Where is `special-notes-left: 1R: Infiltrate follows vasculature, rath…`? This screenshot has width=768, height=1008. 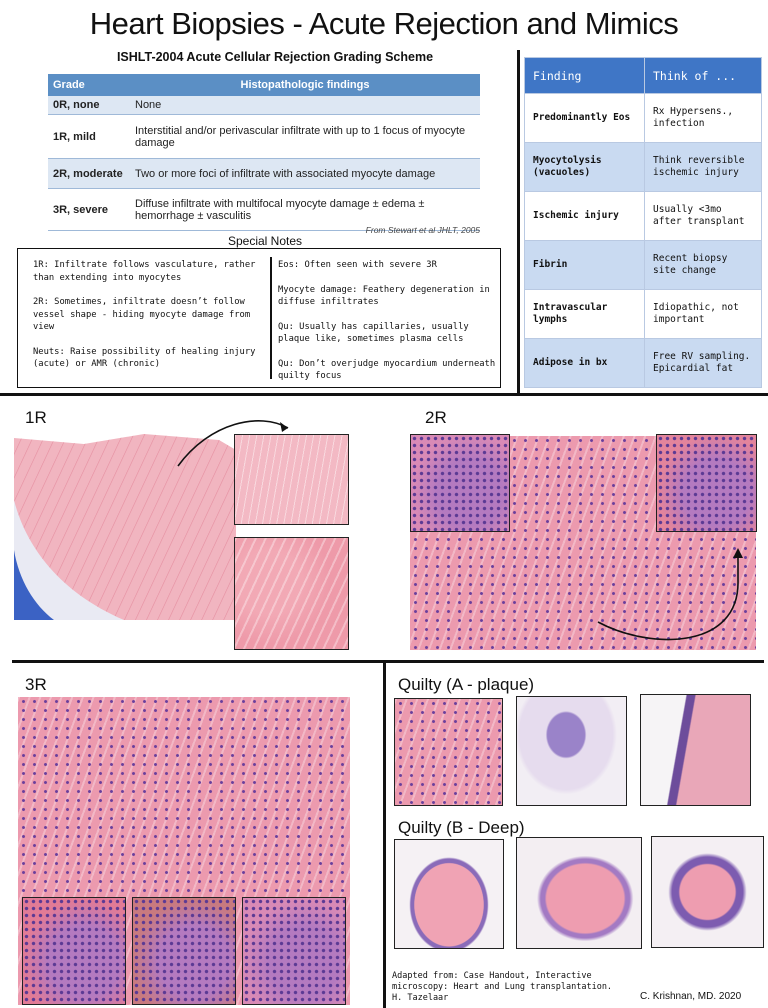
special-notes-left: 1R: Infiltrate follows vasculature, rath… is located at coordinates (149, 321).